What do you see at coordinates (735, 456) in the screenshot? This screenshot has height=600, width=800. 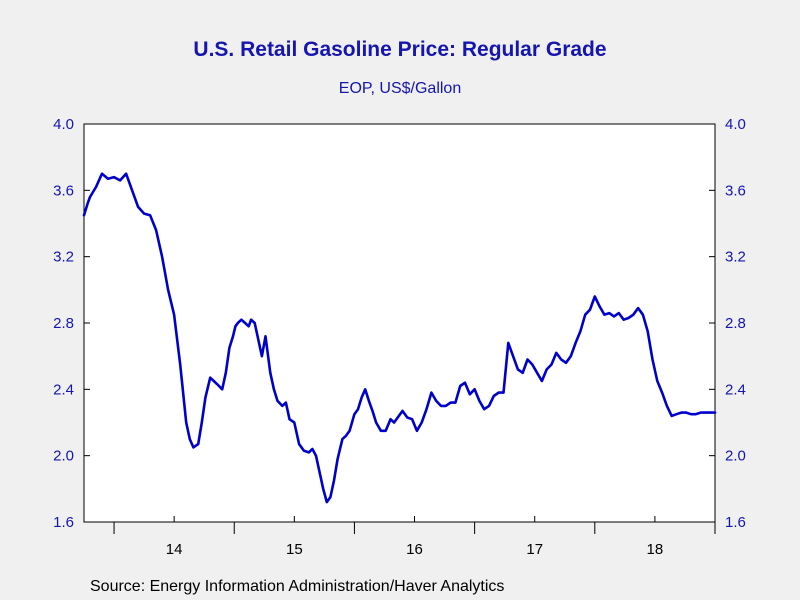 I see `y-tick-label-right: 2.0` at bounding box center [735, 456].